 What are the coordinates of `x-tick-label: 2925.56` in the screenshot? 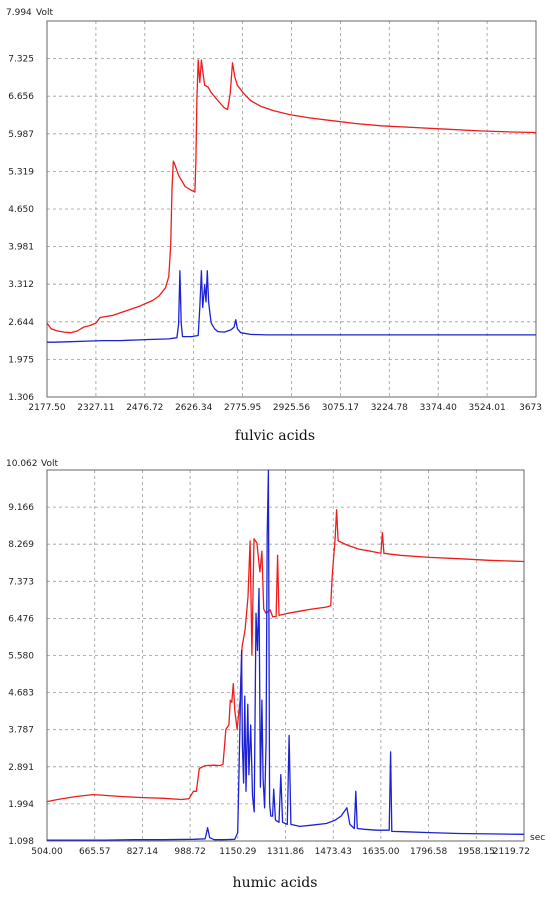 It's located at (291, 408).